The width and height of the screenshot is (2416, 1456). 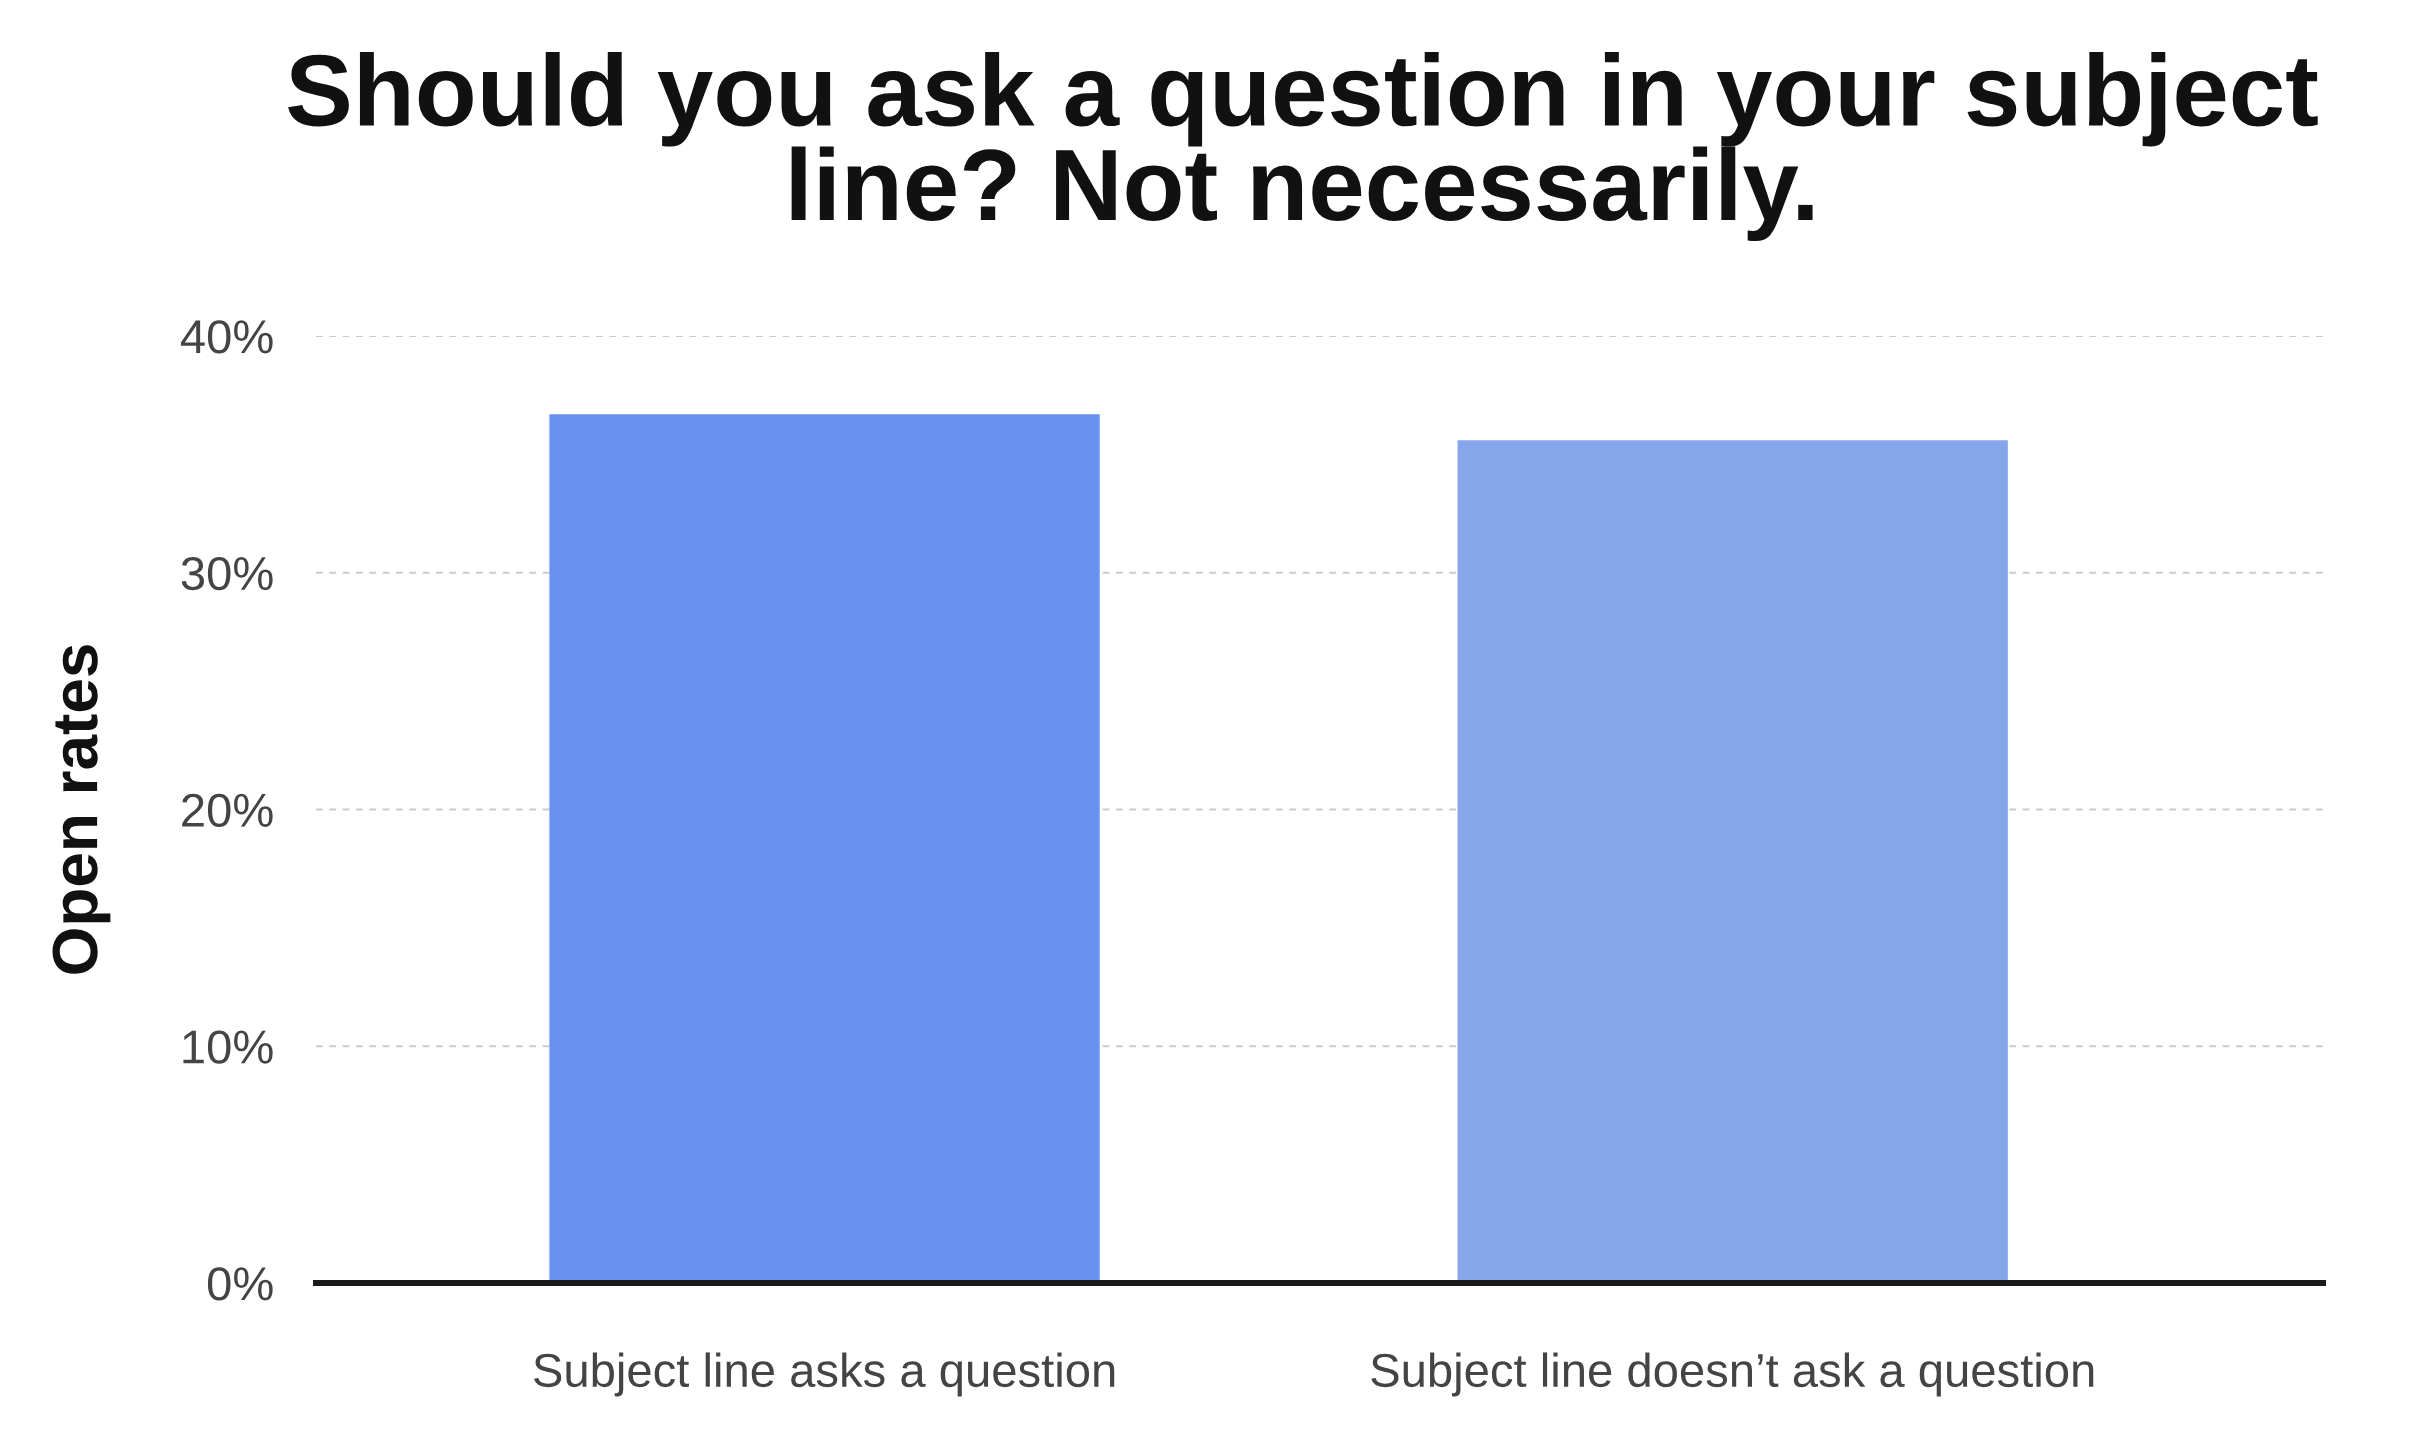 I want to click on y-axis-title: Open rates, so click(x=81, y=809).